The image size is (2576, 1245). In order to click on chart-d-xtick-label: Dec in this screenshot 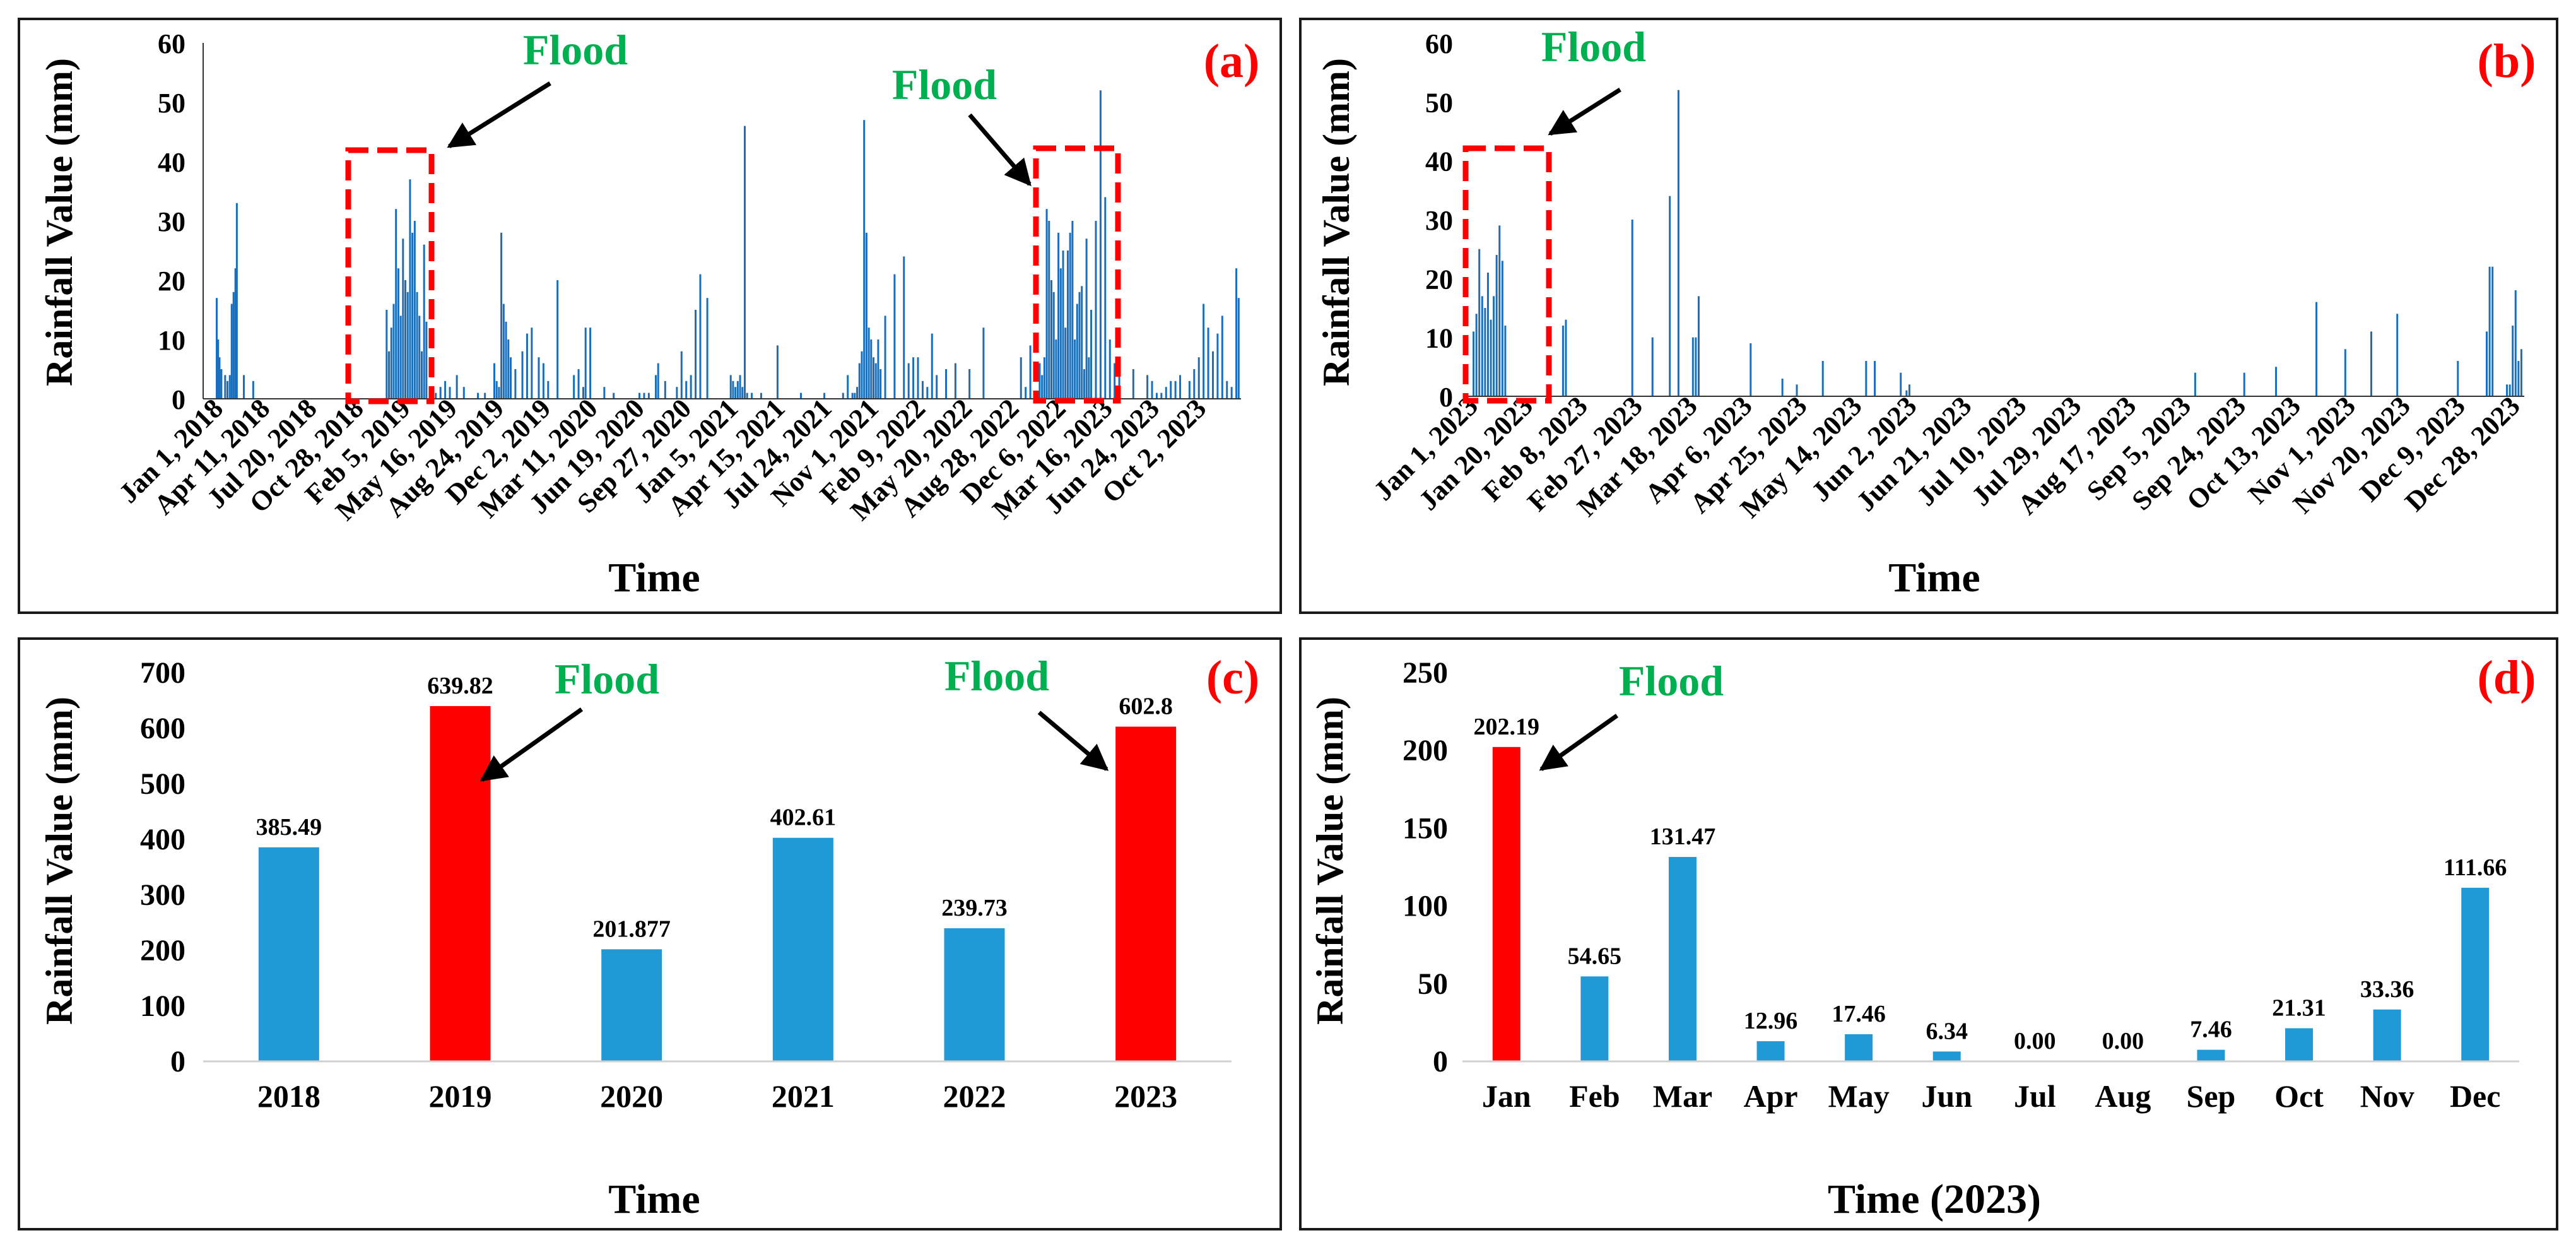, I will do `click(2475, 1096)`.